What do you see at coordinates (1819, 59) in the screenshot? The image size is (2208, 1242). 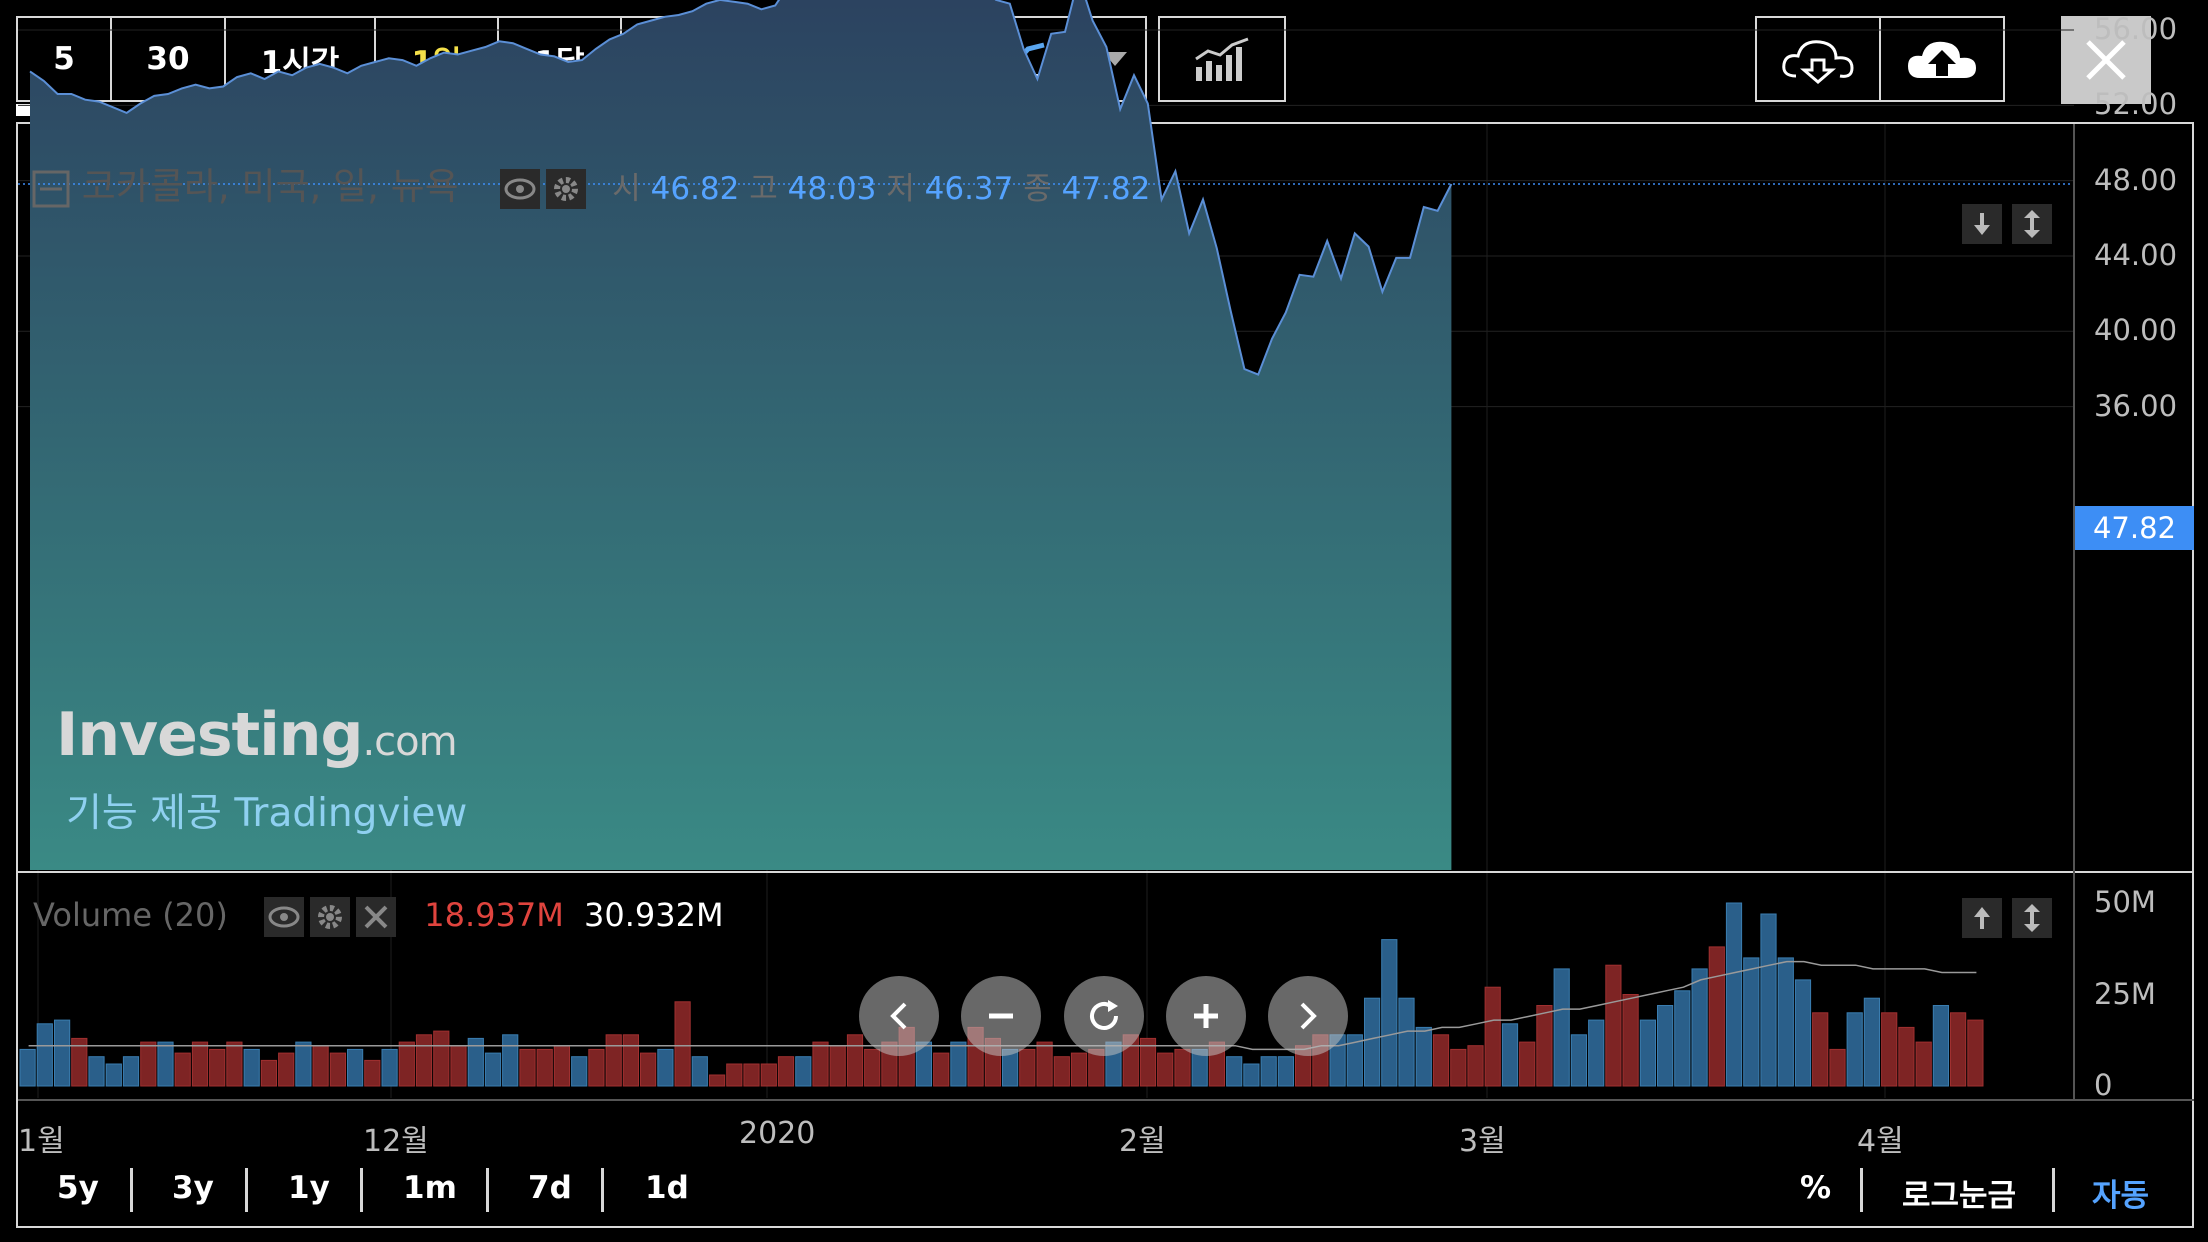 I see `cloud-download-button` at bounding box center [1819, 59].